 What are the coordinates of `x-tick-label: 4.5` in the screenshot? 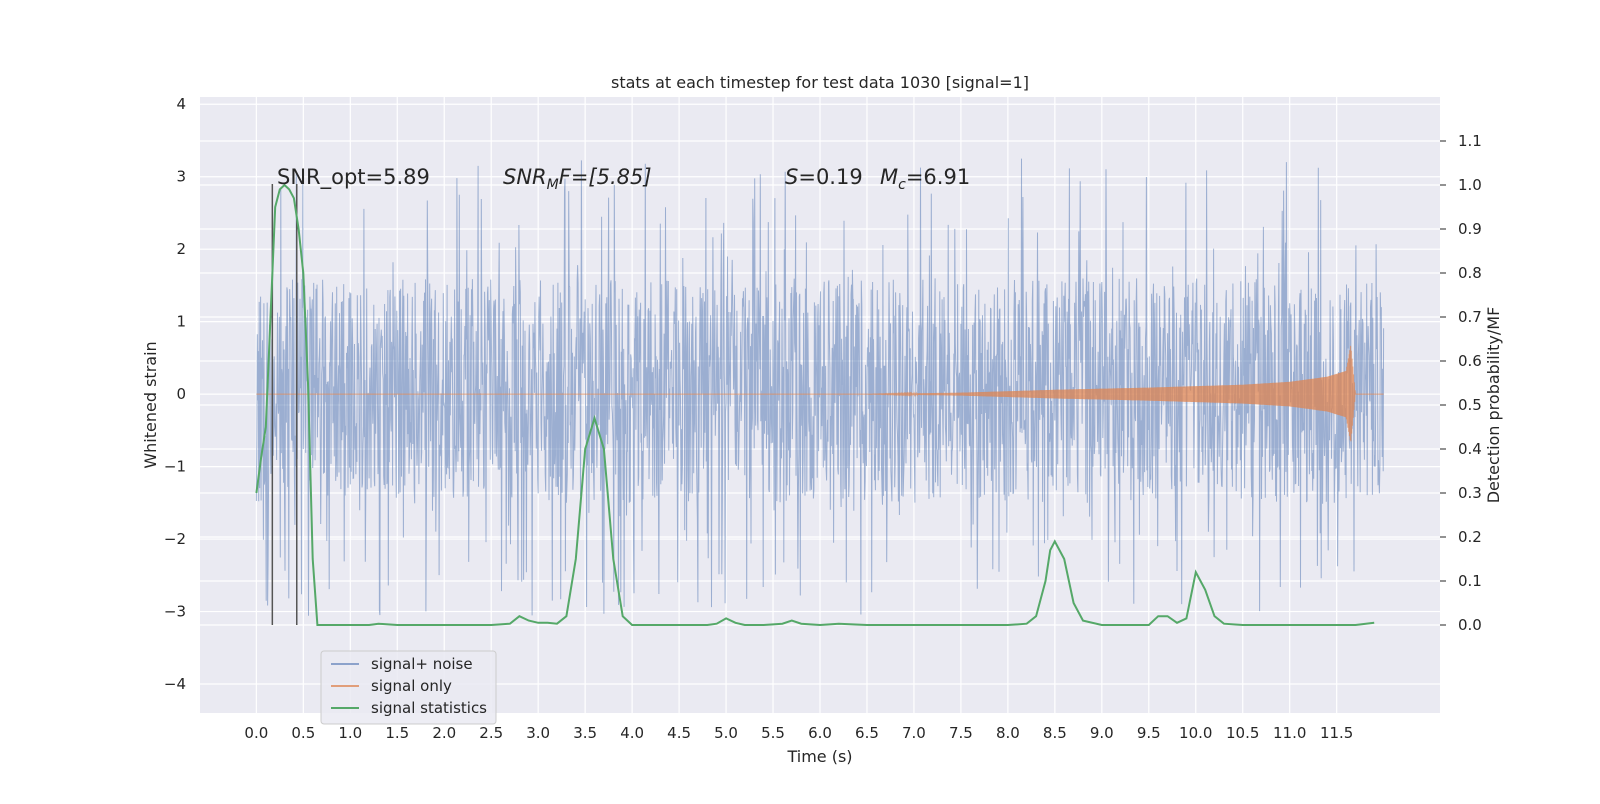 It's located at (679, 733).